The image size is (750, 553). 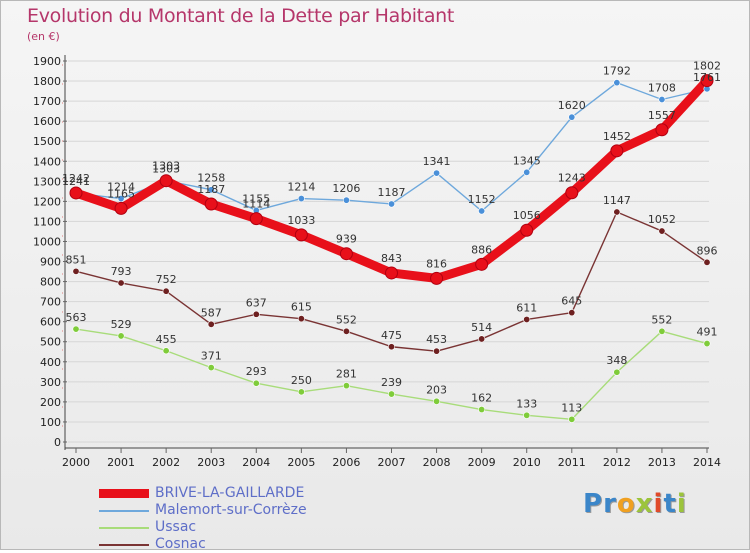 What do you see at coordinates (617, 200) in the screenshot?
I see `data-label: 1147` at bounding box center [617, 200].